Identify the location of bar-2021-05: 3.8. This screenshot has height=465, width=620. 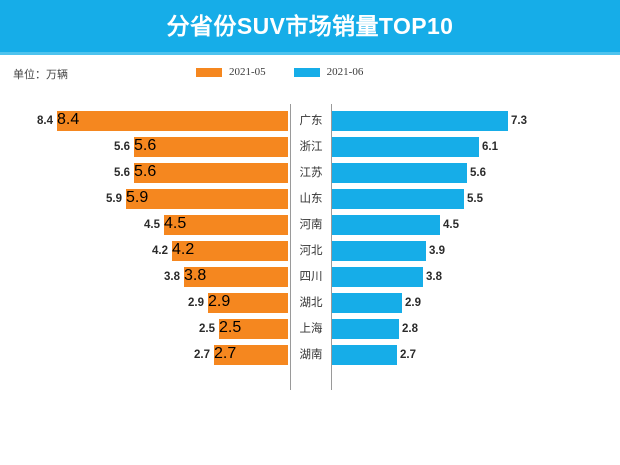
(236, 277).